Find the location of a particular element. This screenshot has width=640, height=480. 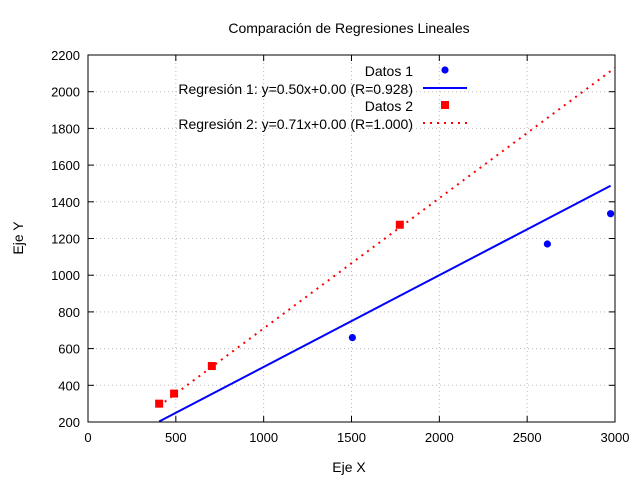

y-tick-label: 2000 is located at coordinates (65, 92).